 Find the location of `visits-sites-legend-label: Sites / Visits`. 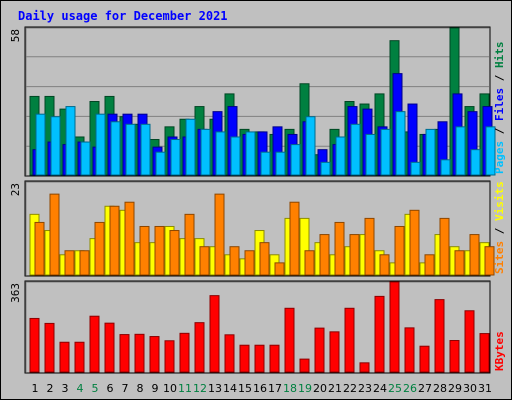

visits-sites-legend-label: Sites / Visits is located at coordinates (499, 227).